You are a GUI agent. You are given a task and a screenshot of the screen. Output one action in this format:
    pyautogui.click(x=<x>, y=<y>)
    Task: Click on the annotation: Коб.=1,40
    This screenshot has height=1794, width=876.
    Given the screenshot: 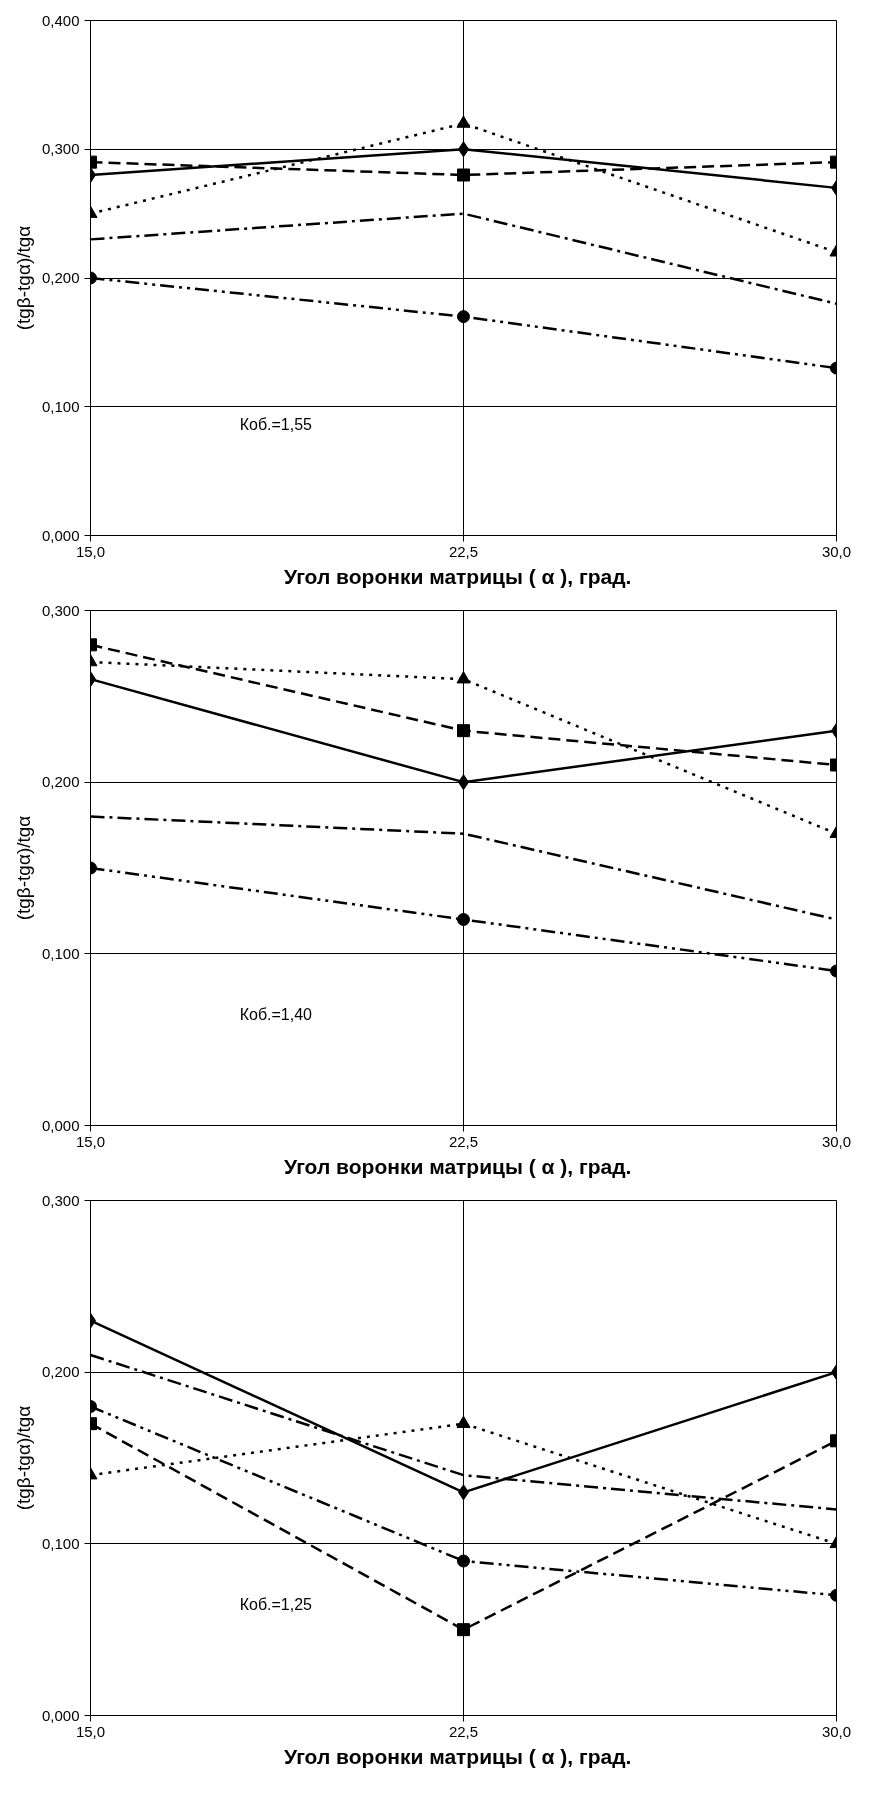 What is the action you would take?
    pyautogui.click(x=276, y=1014)
    